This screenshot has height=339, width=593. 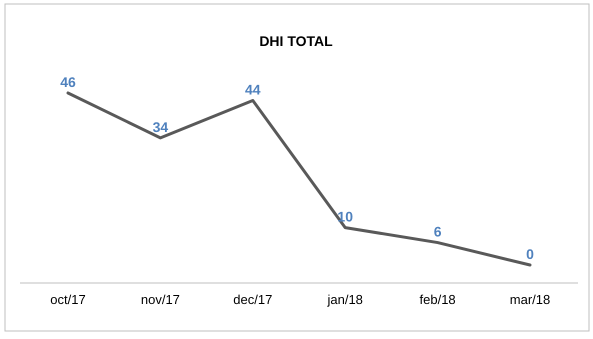 I want to click on x-tick-label: nov/17, so click(x=160, y=299).